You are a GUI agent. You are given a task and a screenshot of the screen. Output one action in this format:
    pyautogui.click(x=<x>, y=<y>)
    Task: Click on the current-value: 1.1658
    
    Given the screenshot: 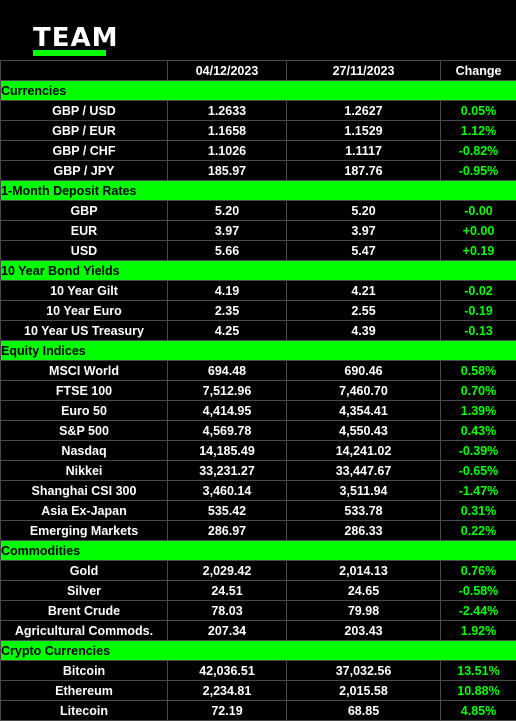 What is the action you would take?
    pyautogui.click(x=227, y=130)
    